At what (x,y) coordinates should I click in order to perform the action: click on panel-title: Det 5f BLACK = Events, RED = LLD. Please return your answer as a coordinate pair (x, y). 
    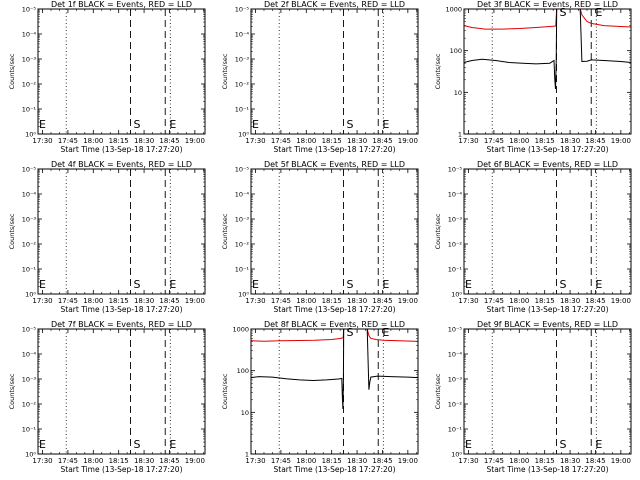
    Looking at the image, I should click on (334, 164).